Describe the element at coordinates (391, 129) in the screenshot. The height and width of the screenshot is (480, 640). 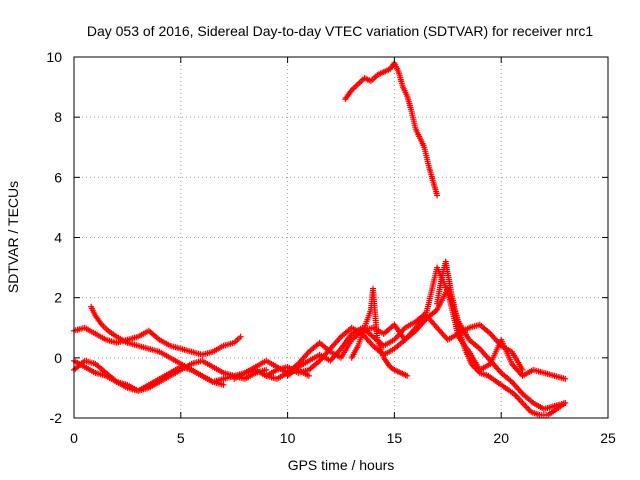
I see `series-track-high` at that location.